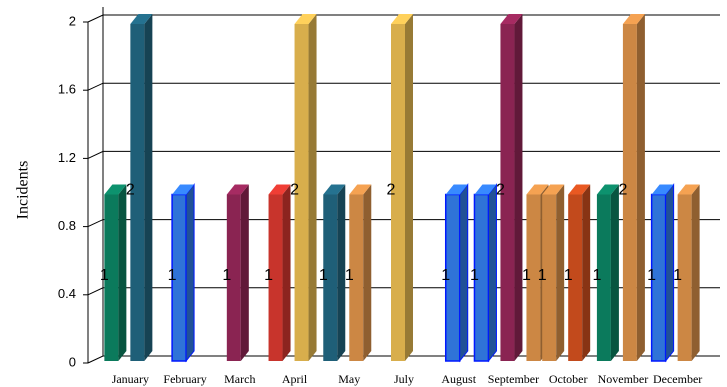 Image resolution: width=727 pixels, height=387 pixels. I want to click on x-tick-label: September, so click(513, 379).